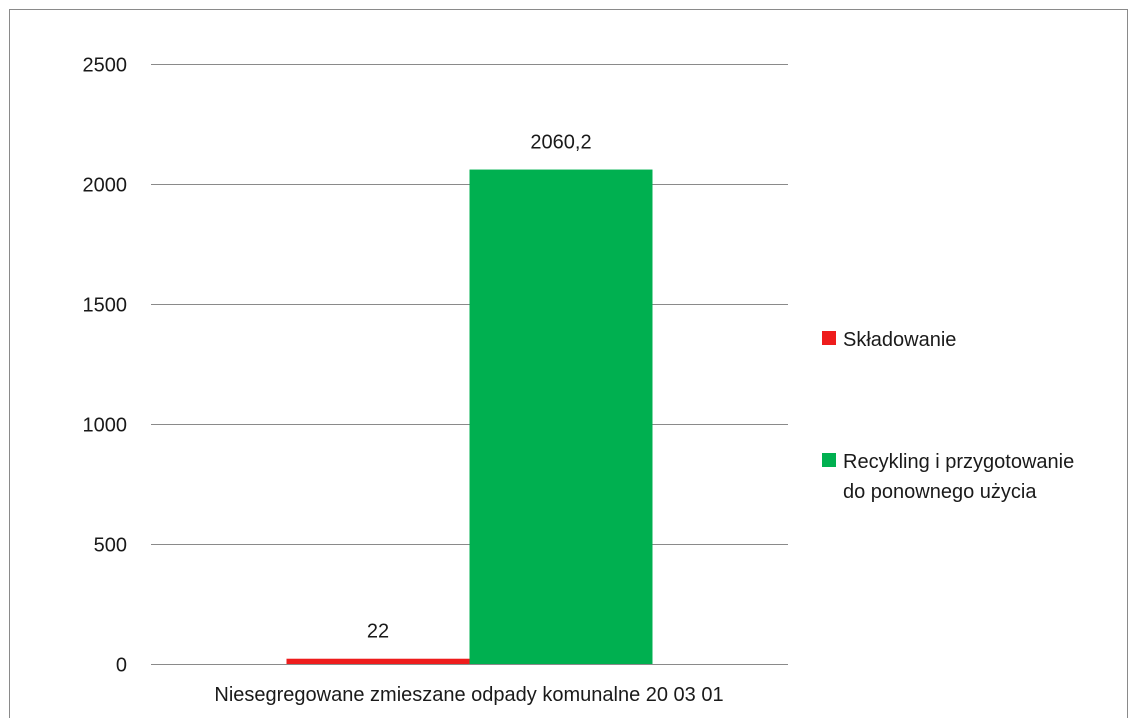 The image size is (1137, 718). Describe the element at coordinates (105, 426) in the screenshot. I see `y-tick-label: 1000` at that location.